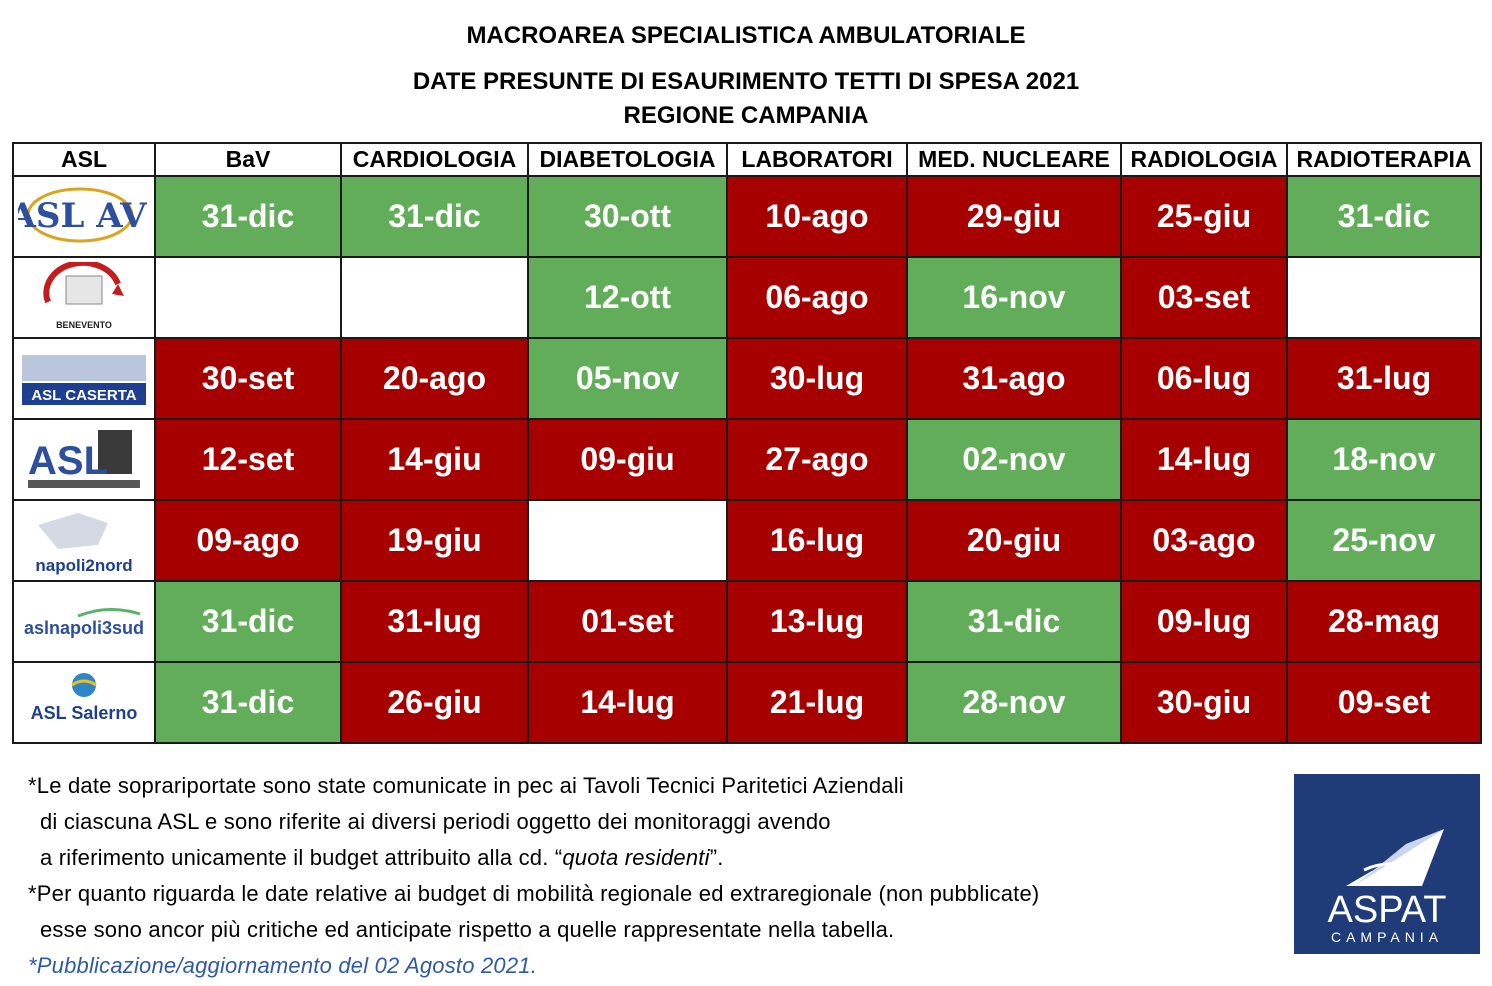  I want to click on aspat-sail-icon: ASPAT CAMPANIA, so click(1387, 887).